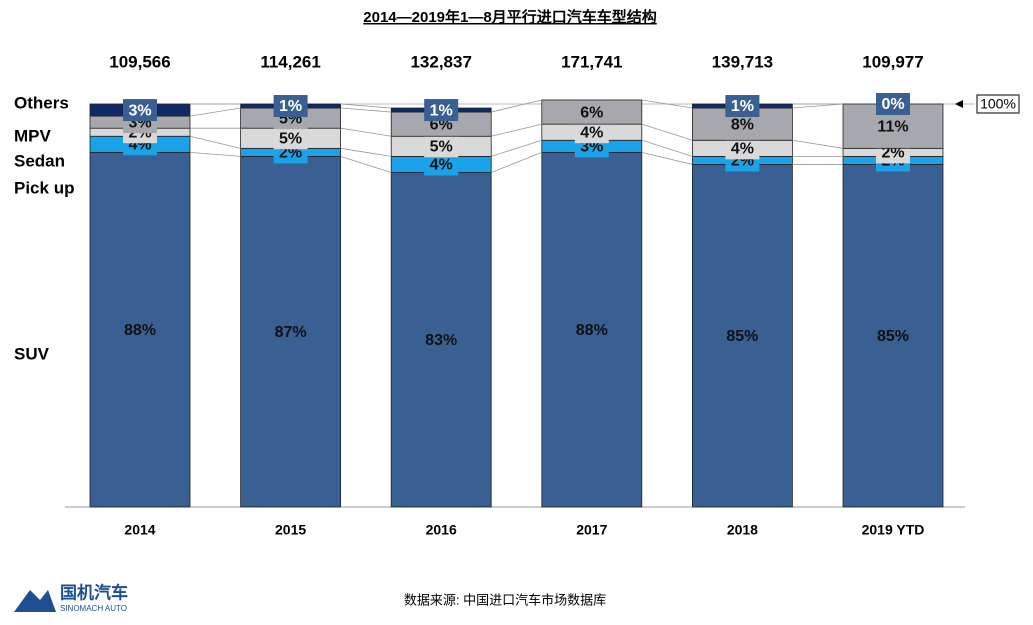 The image size is (1033, 625). Describe the element at coordinates (591, 61) in the screenshot. I see `total-label: 171,741` at that location.